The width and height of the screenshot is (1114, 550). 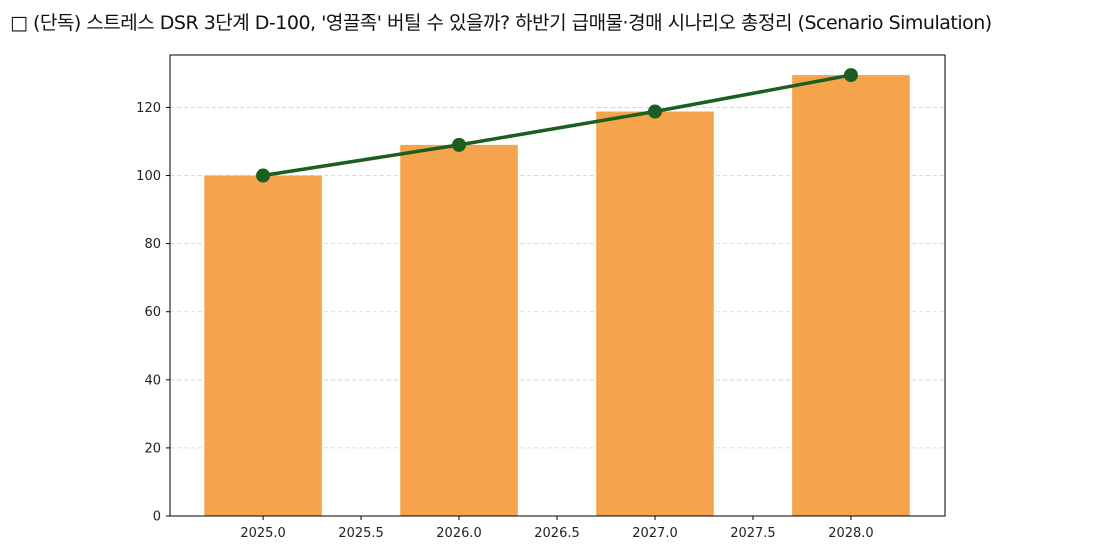 I want to click on y-tick-label: 80, so click(x=152, y=244).